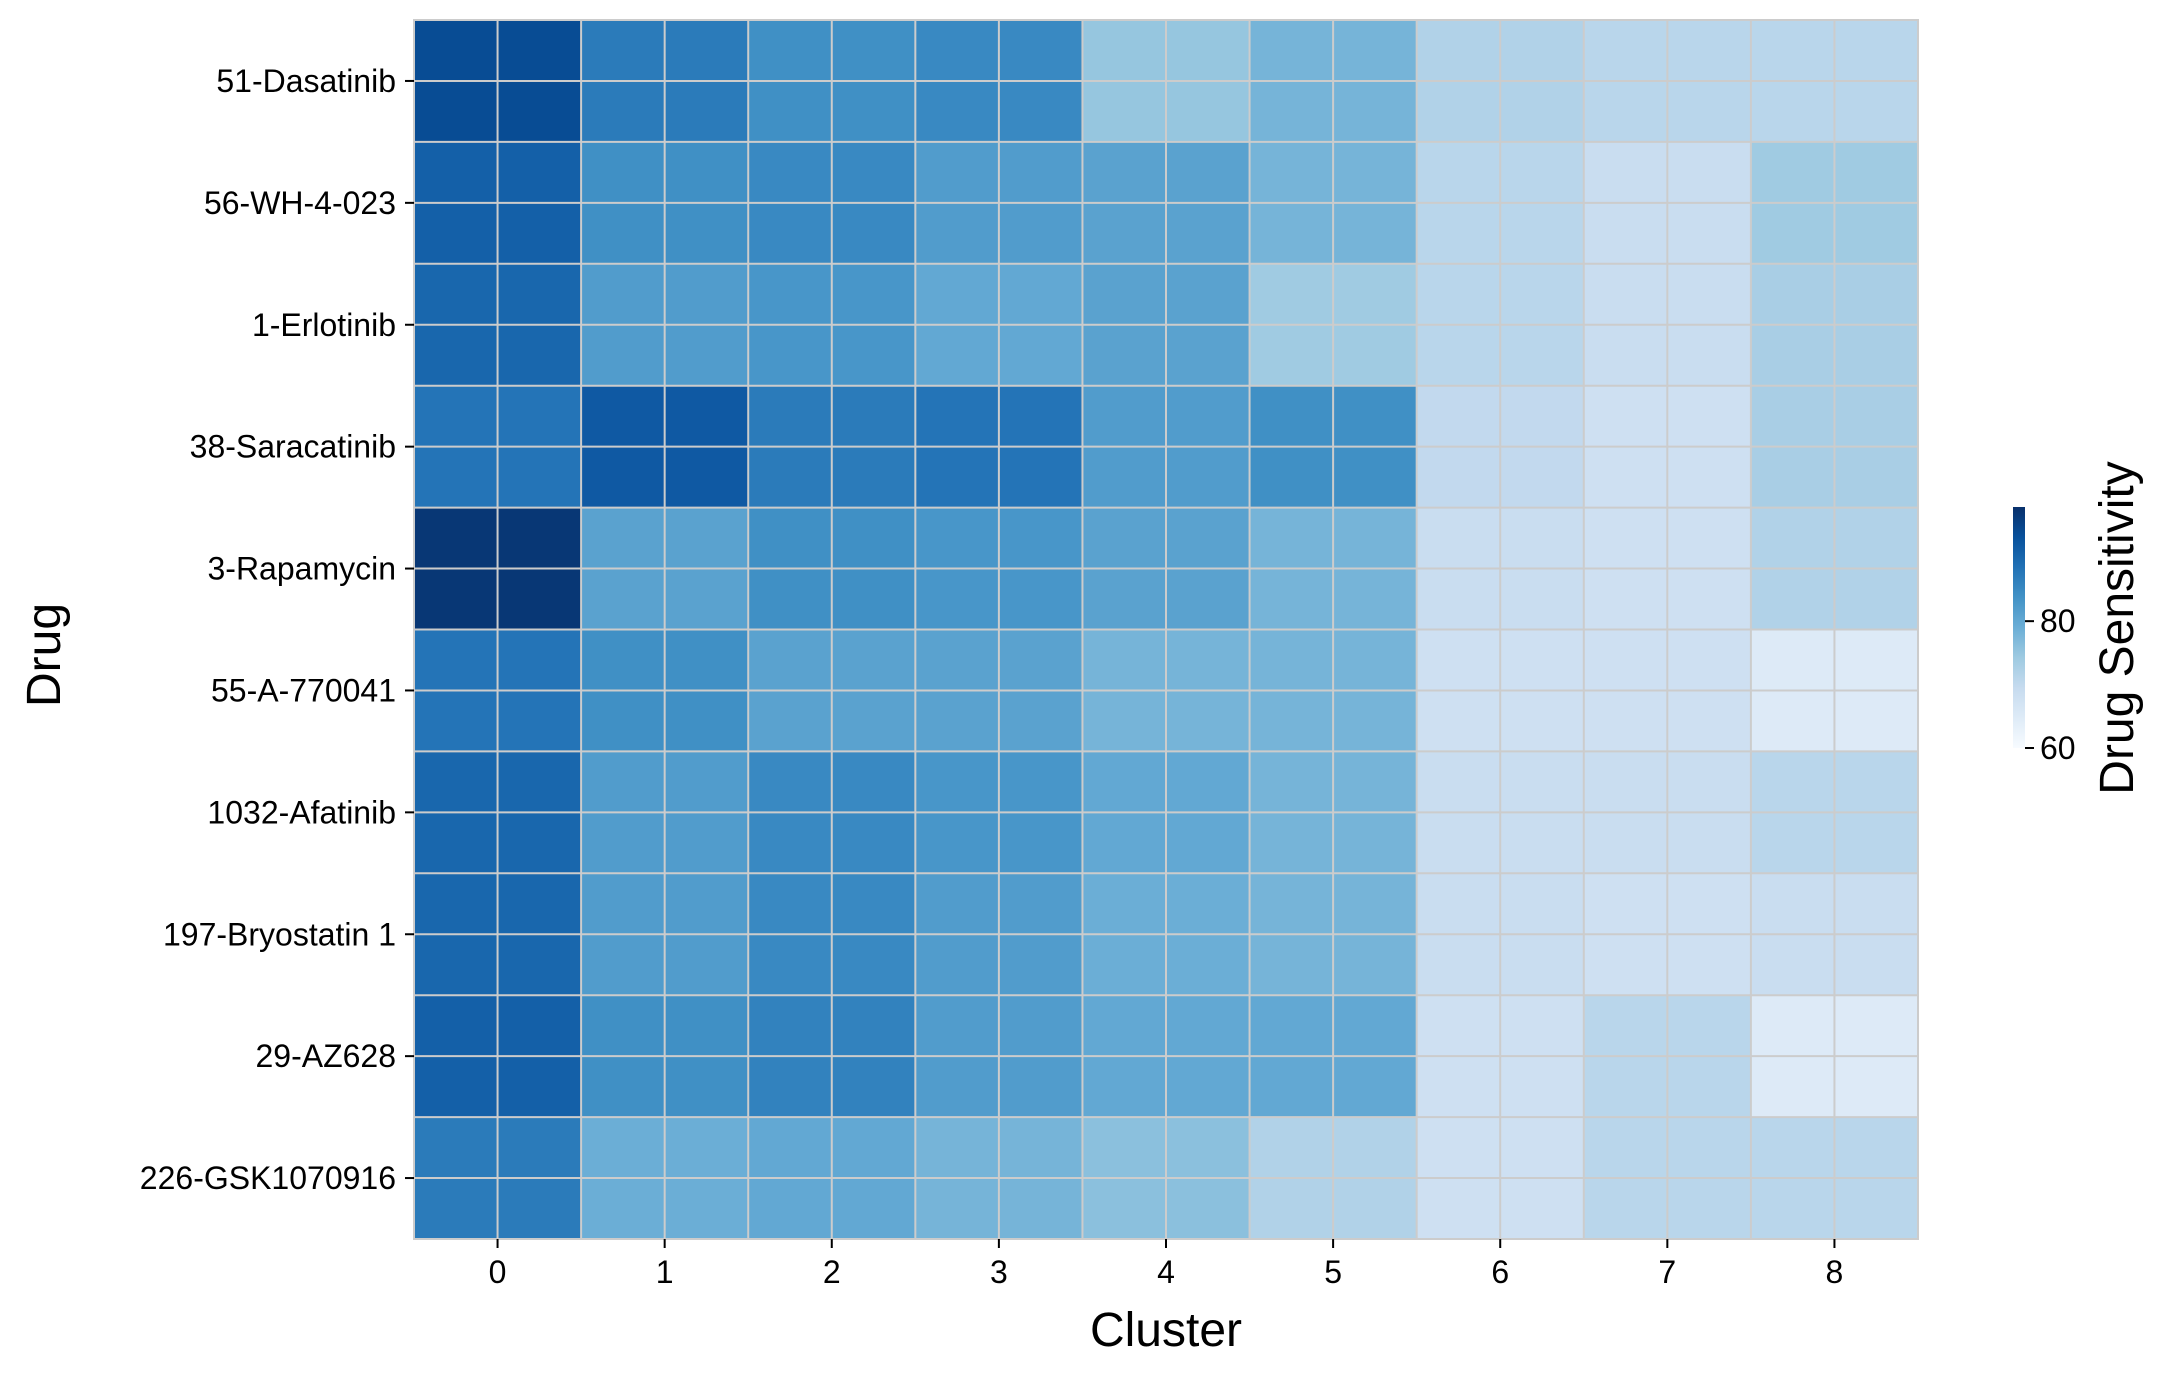 This screenshot has height=1378, width=2162. Describe the element at coordinates (325, 1056) in the screenshot. I see `y-tick-label: 29-AZ628` at that location.